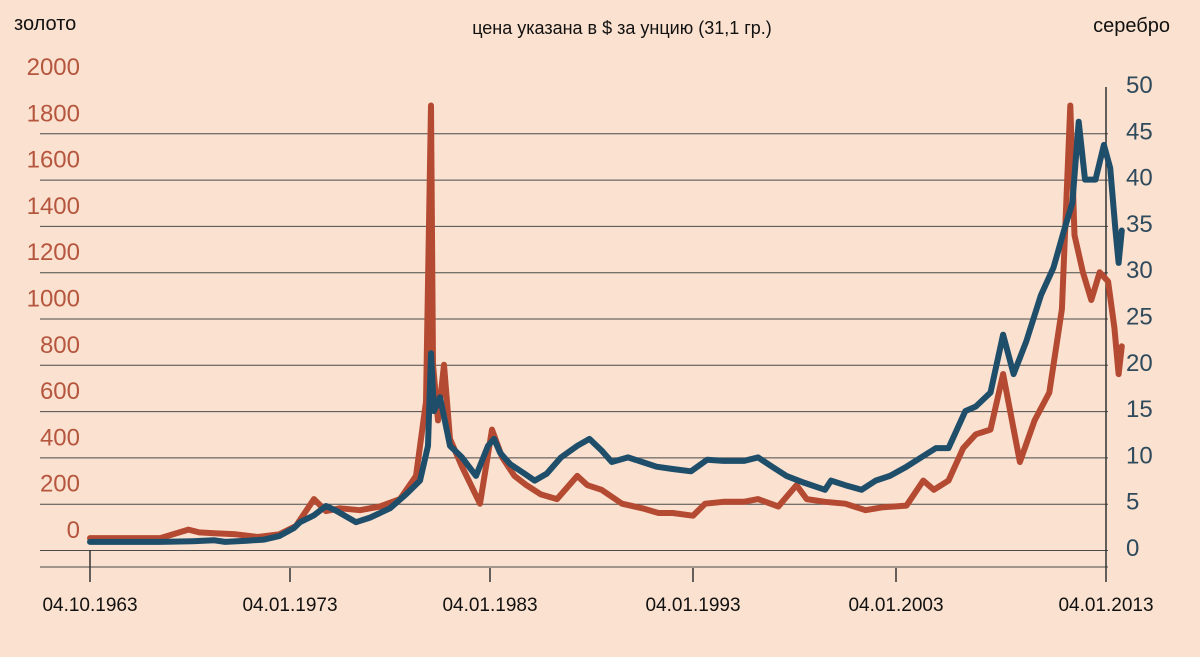  Describe the element at coordinates (692, 605) in the screenshot. I see `x-tick-label: 04.01.1993` at that location.